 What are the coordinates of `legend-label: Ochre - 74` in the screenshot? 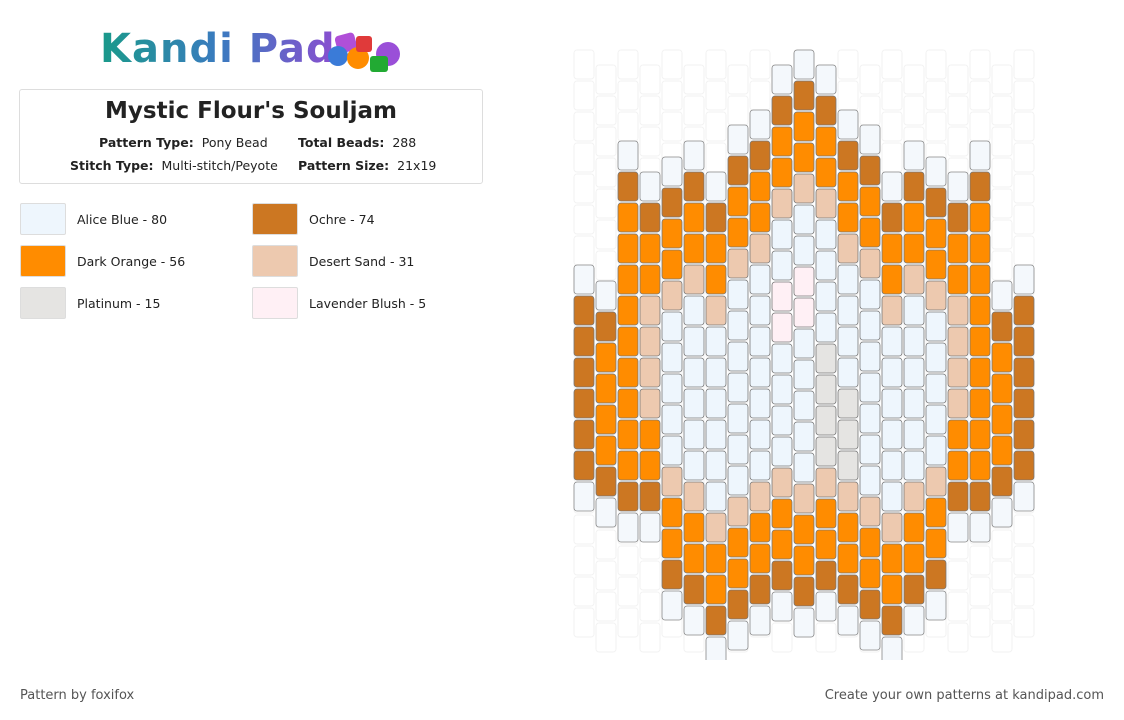 It's located at (342, 219).